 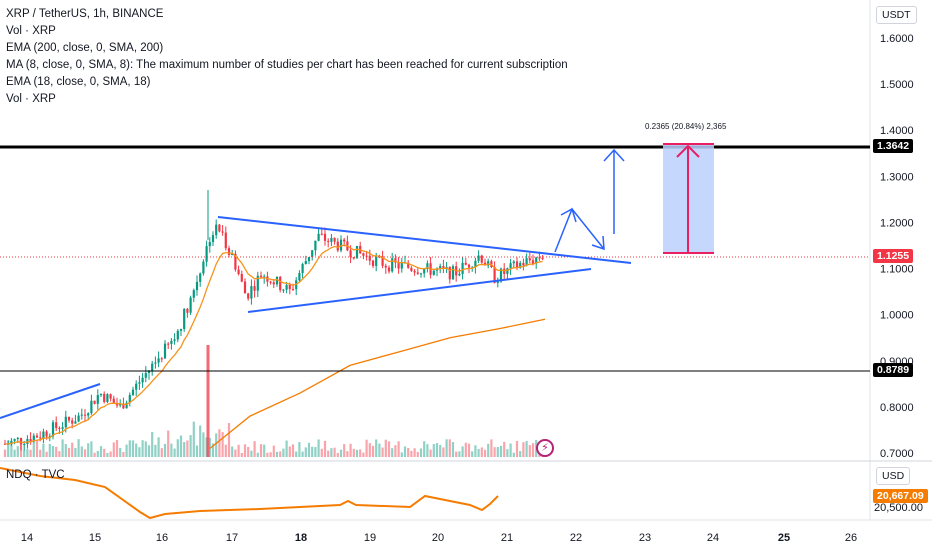 What do you see at coordinates (85, 48) in the screenshot?
I see `study-ema200: EMA (200, close, 0, SMA, 200)` at bounding box center [85, 48].